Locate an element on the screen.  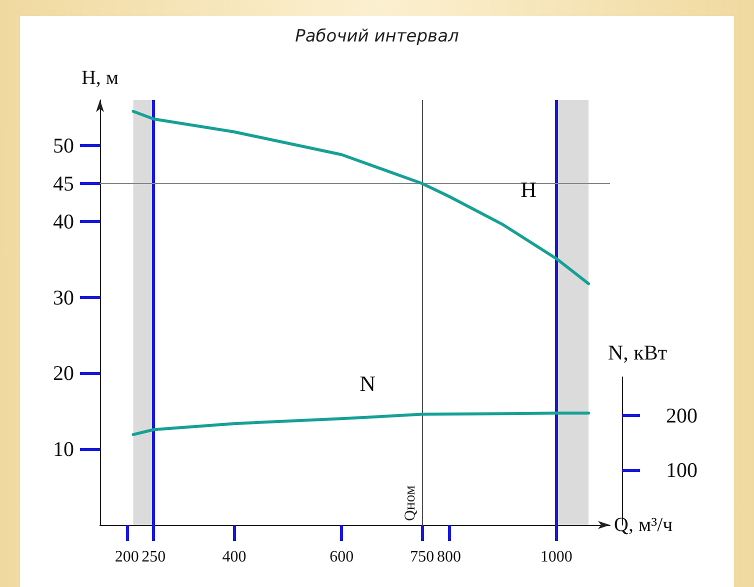
y-tick-label: 10 is located at coordinates (63, 449).